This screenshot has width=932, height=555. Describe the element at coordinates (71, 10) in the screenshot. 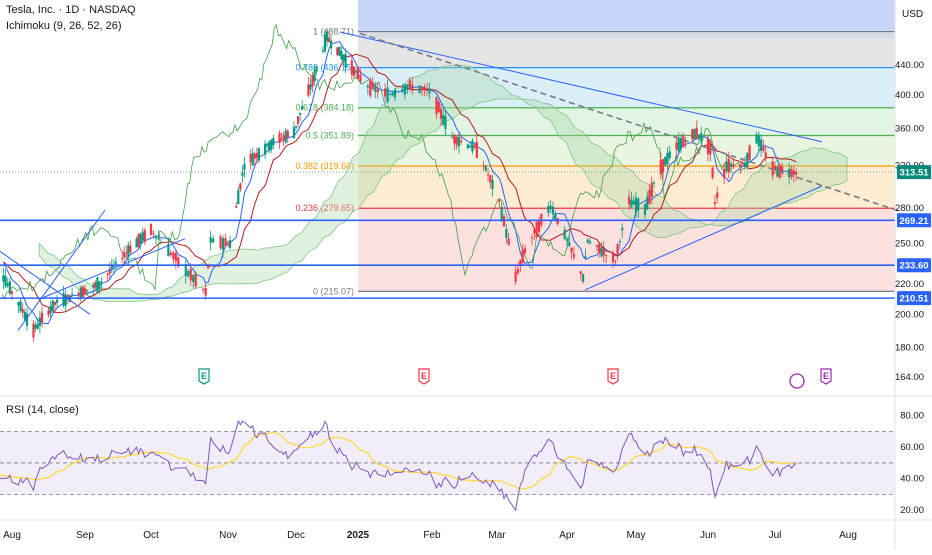

I see `symbol-title: Tesla, Inc. · 1D · NASDAQ` at that location.